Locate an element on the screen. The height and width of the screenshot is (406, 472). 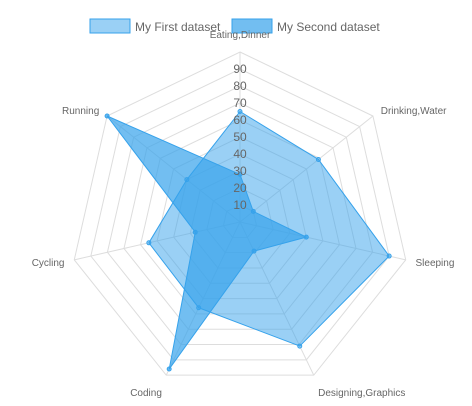
tick-label: 20 is located at coordinates (240, 188).